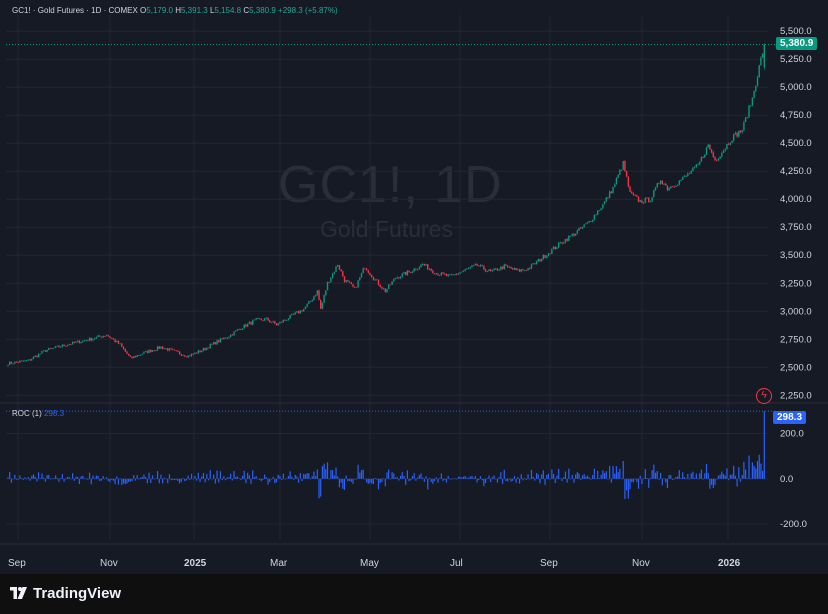  Describe the element at coordinates (38, 413) in the screenshot. I see `roc-legend: ROC (1) 298.3` at that location.